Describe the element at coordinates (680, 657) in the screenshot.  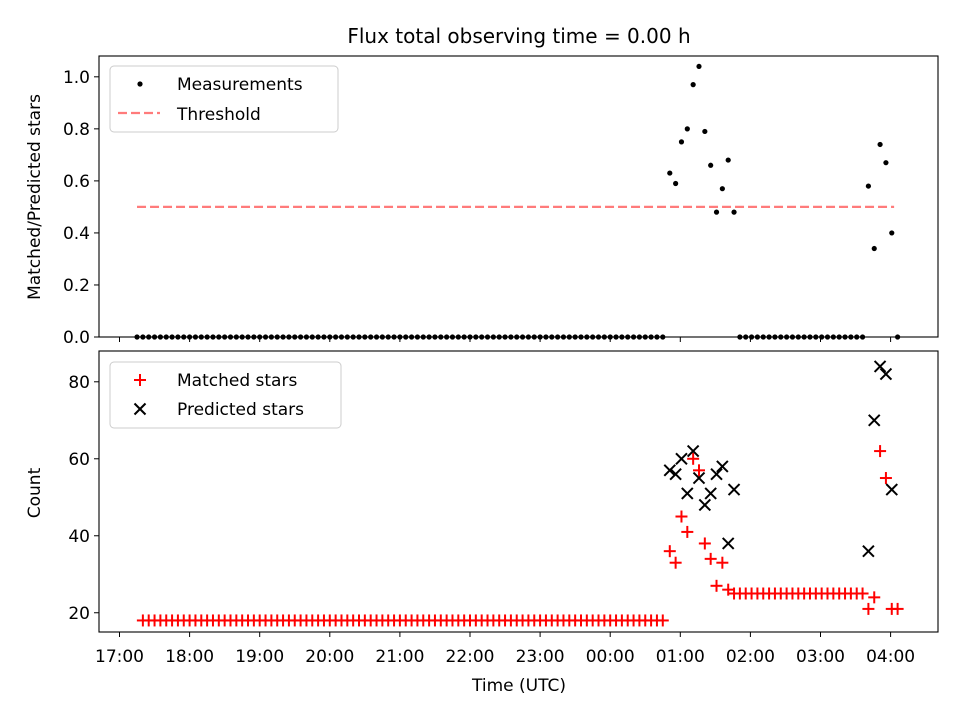
I see `xtick-label: 01:00` at that location.